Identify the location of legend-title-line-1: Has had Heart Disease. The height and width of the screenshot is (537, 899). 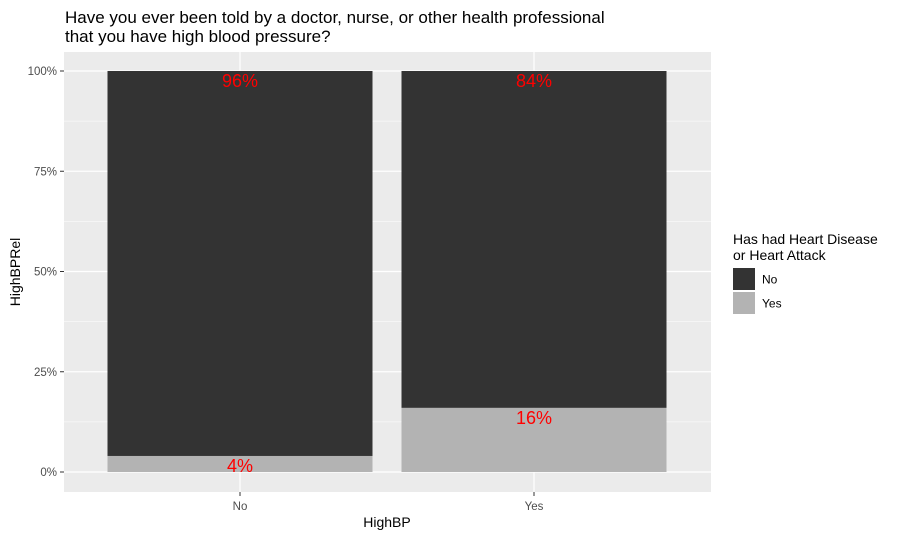
(805, 239).